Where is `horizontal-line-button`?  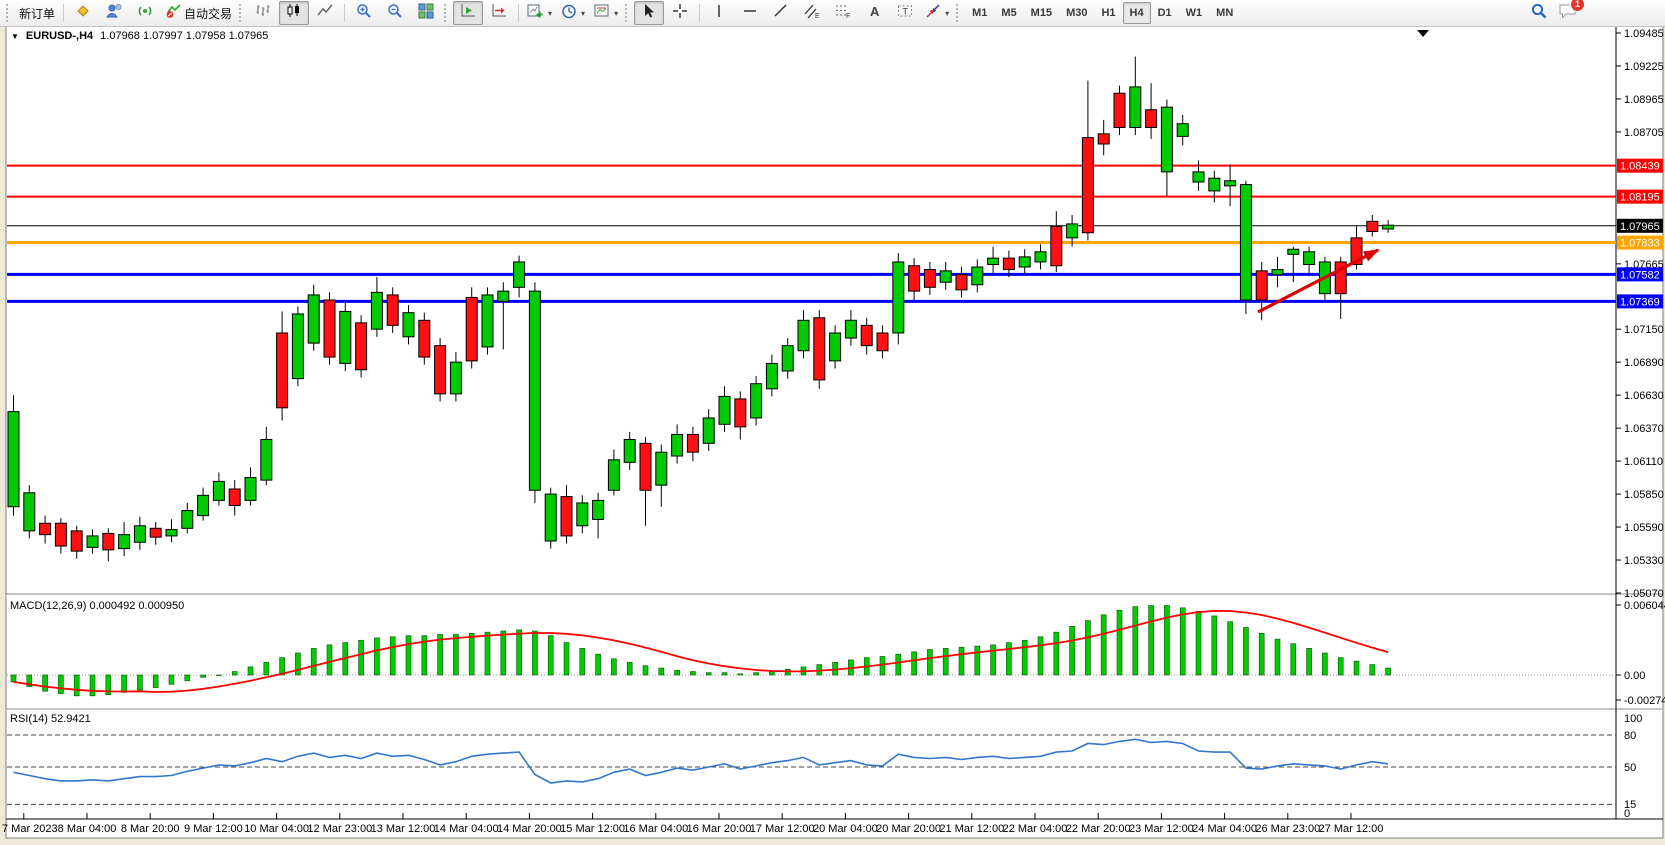 horizontal-line-button is located at coordinates (750, 13).